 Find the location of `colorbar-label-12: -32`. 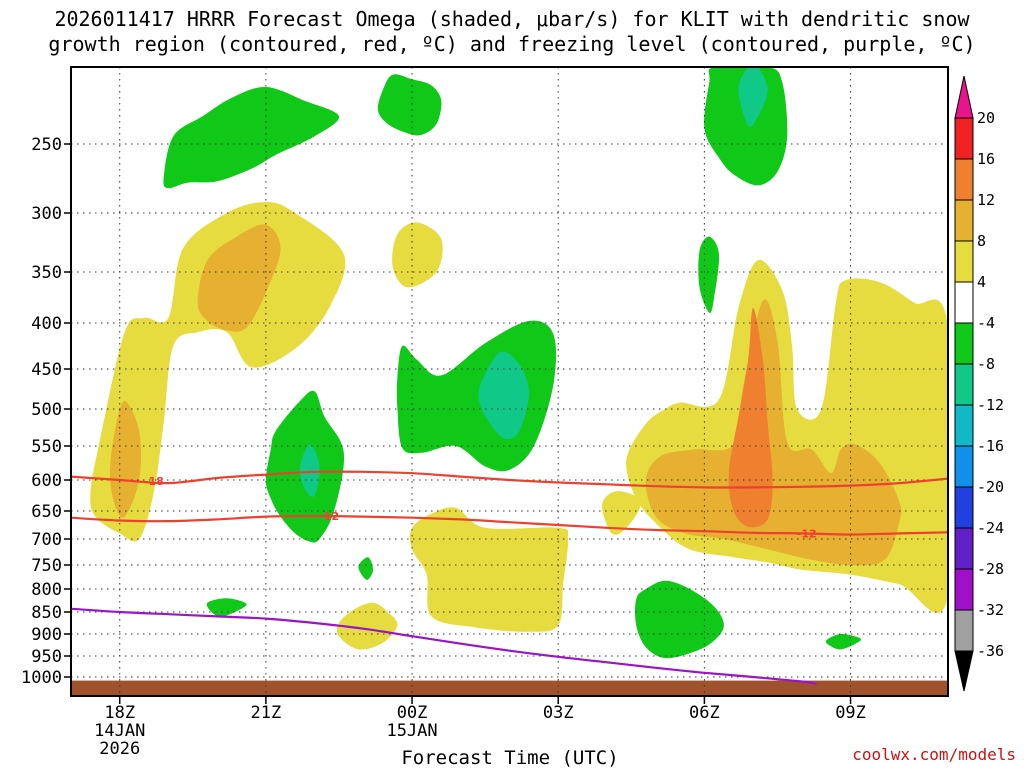

colorbar-label-12: -32 is located at coordinates (990, 610).